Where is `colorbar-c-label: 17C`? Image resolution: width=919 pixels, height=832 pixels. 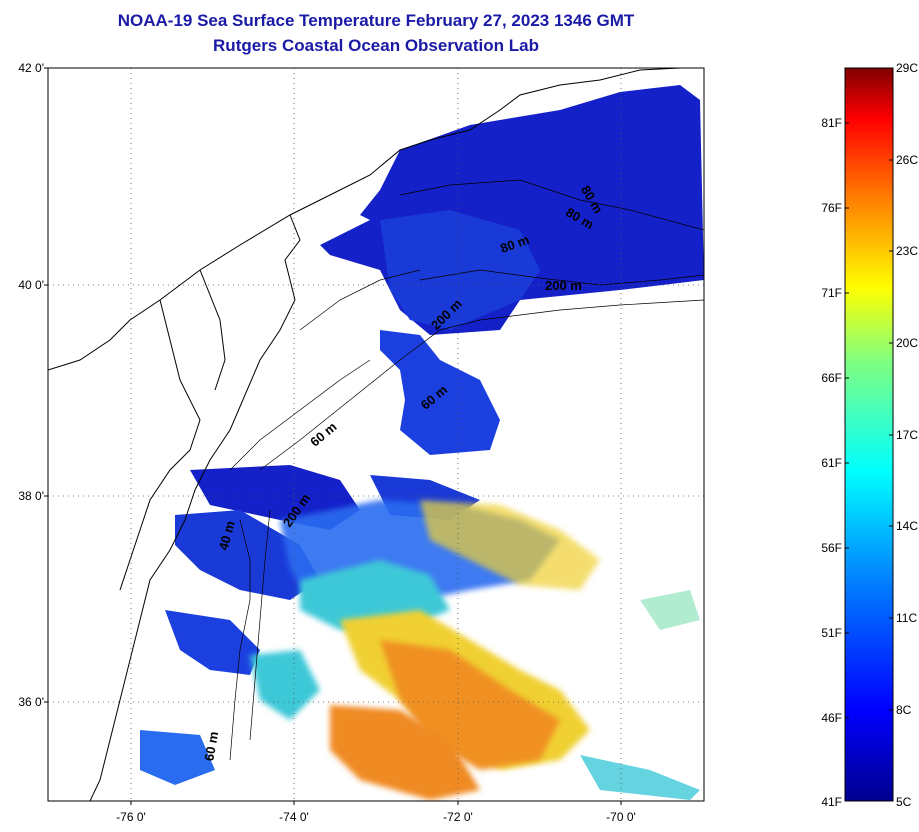 colorbar-c-label: 17C is located at coordinates (907, 435).